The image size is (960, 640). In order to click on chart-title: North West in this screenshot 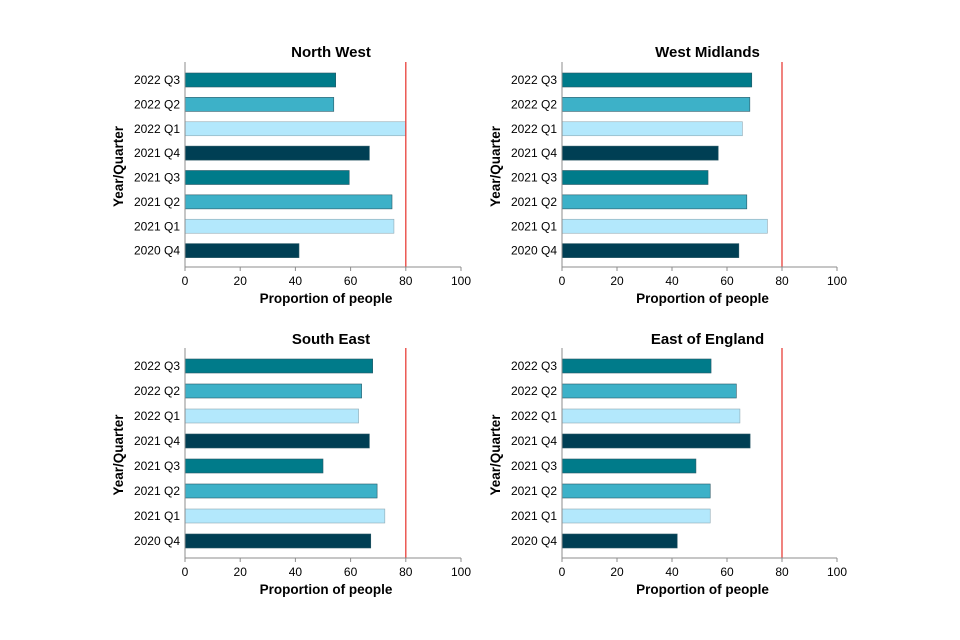, I will do `click(331, 52)`.